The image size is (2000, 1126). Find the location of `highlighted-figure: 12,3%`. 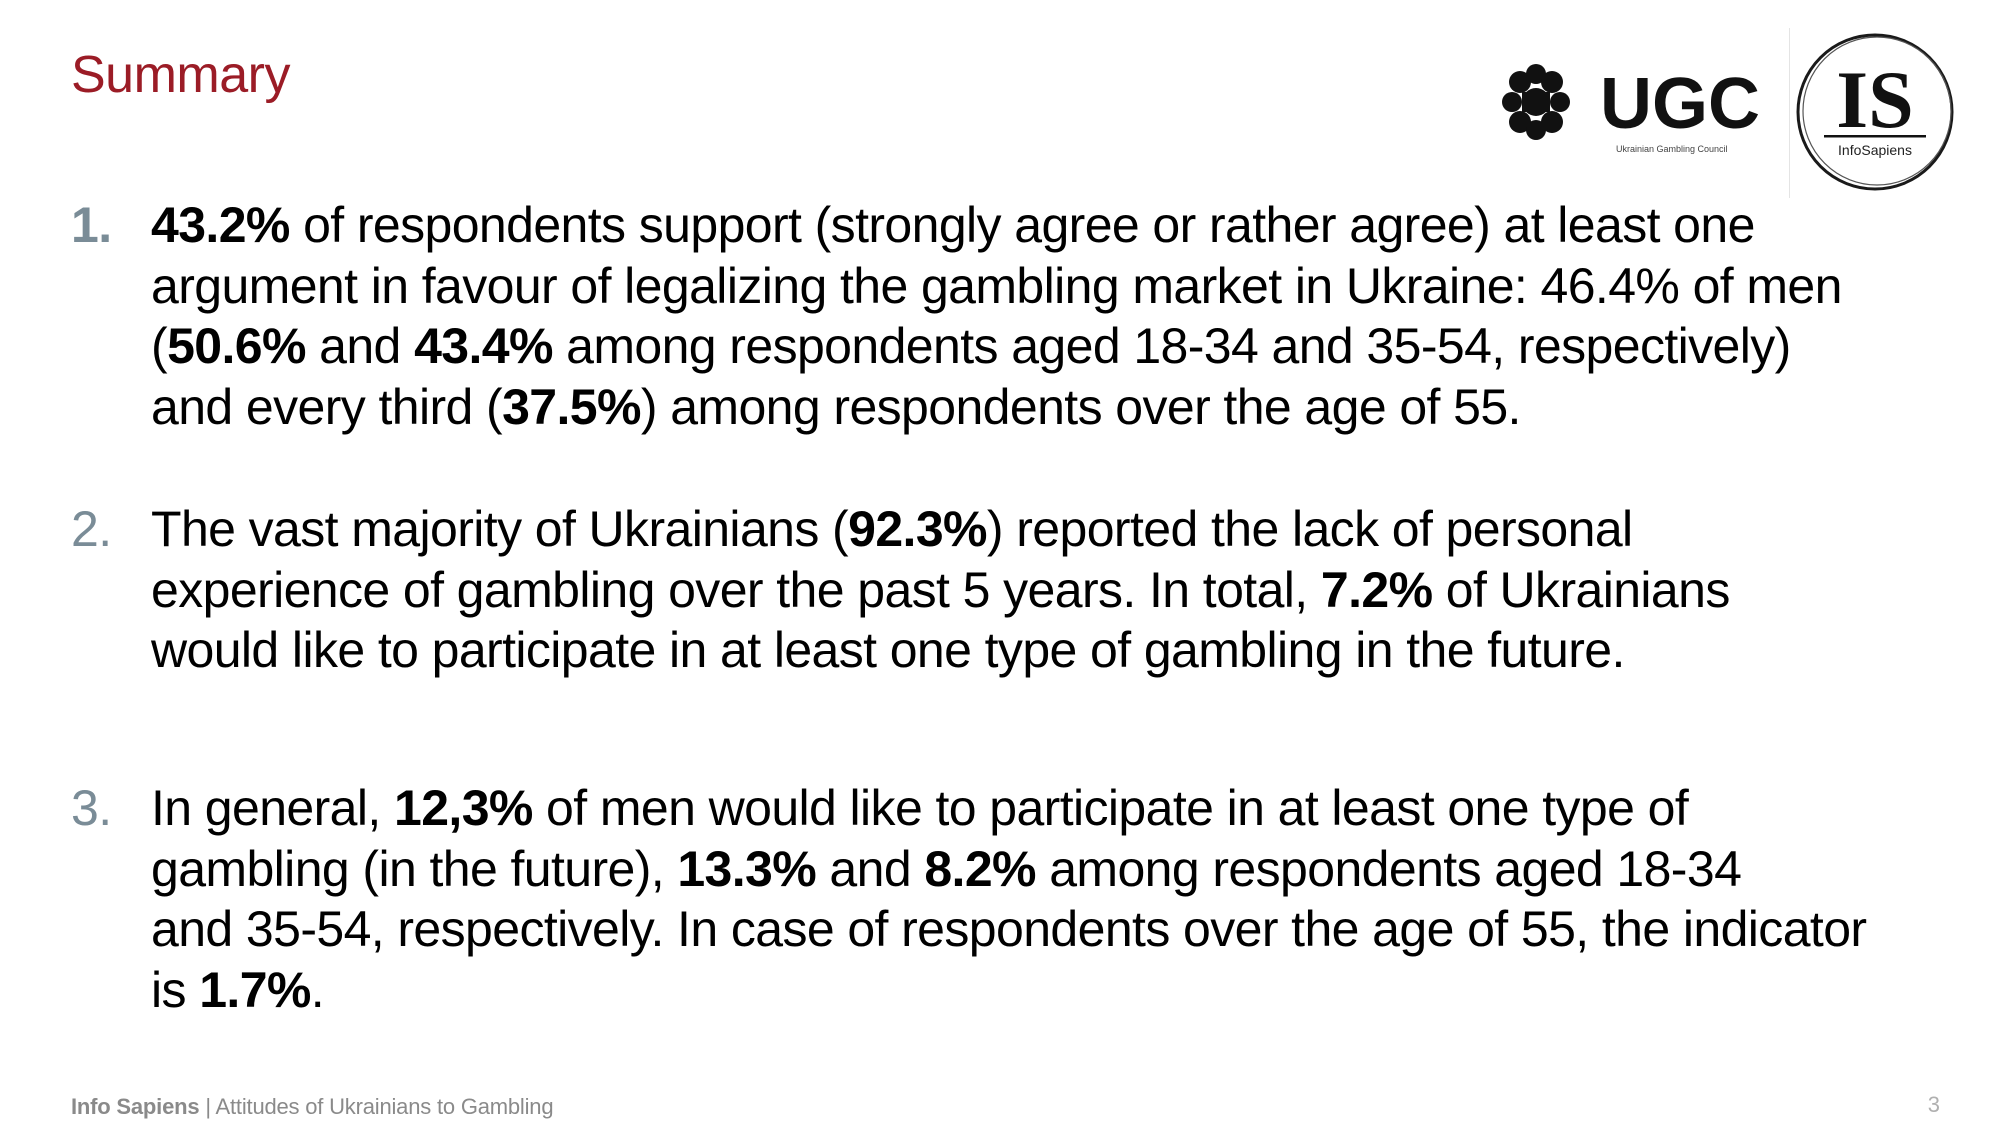

highlighted-figure: 12,3% is located at coordinates (463, 808).